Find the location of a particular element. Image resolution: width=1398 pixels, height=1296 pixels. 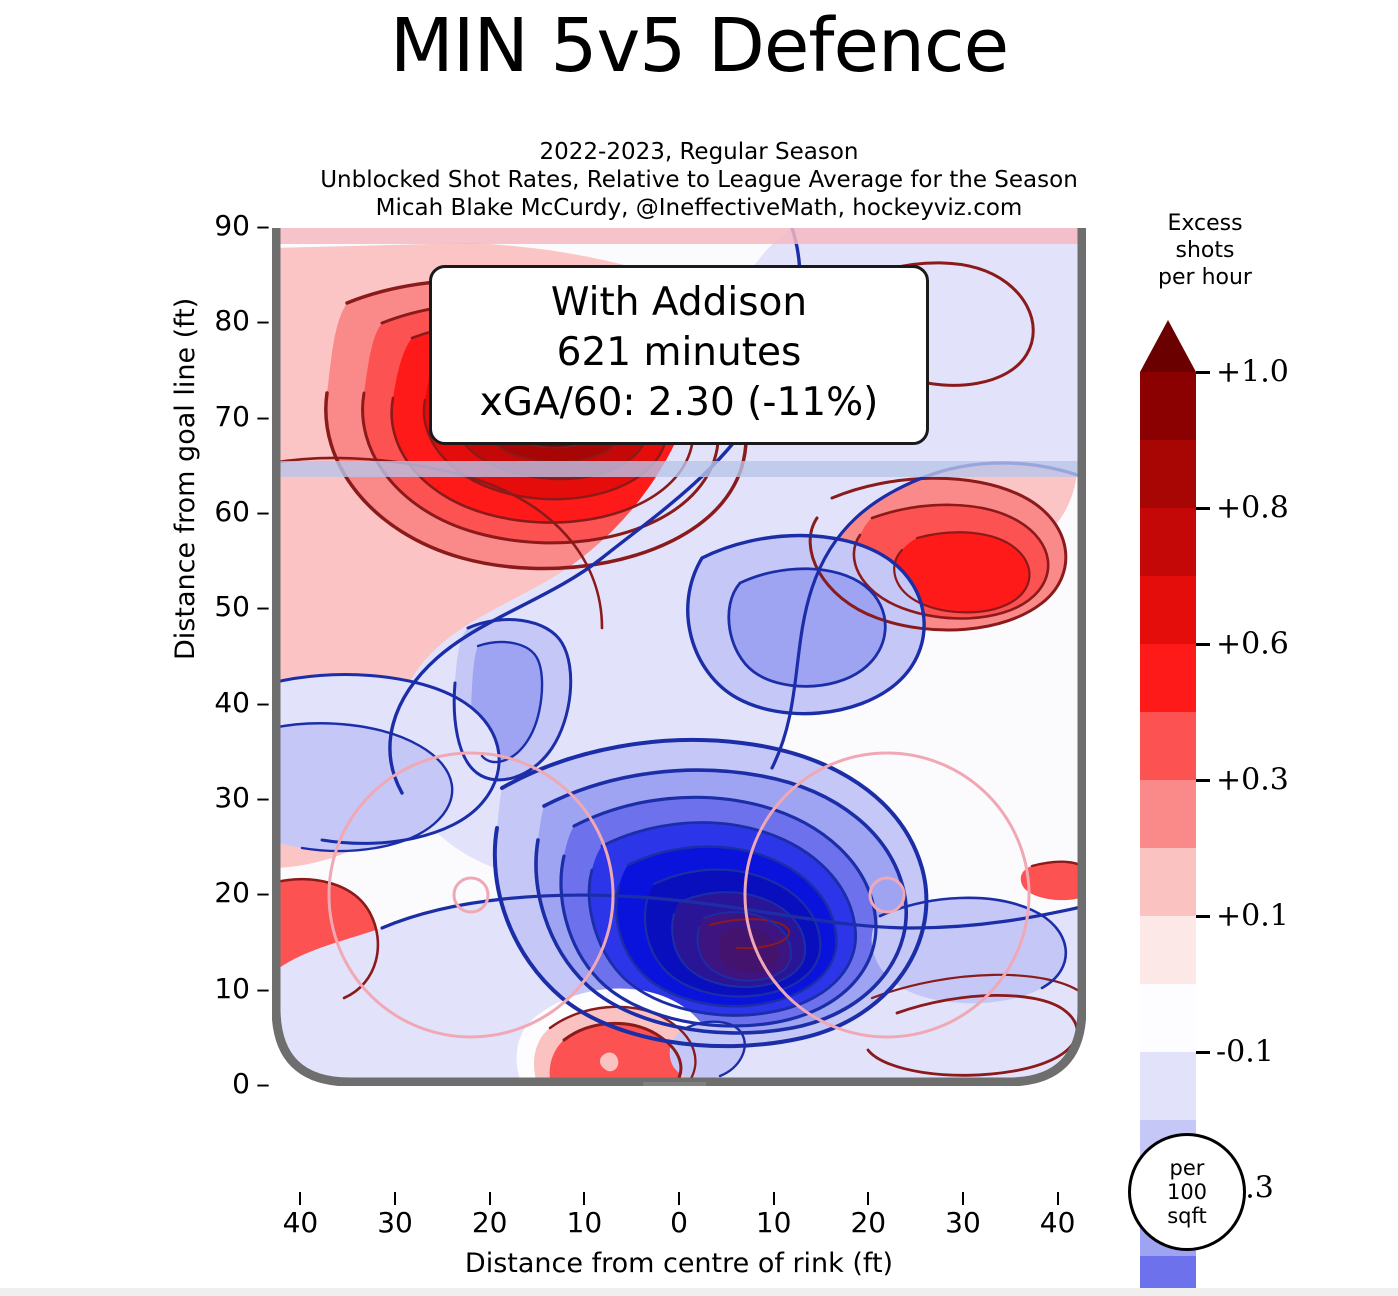

area-unit-badge: per 100 sqft is located at coordinates (1187, 1192).